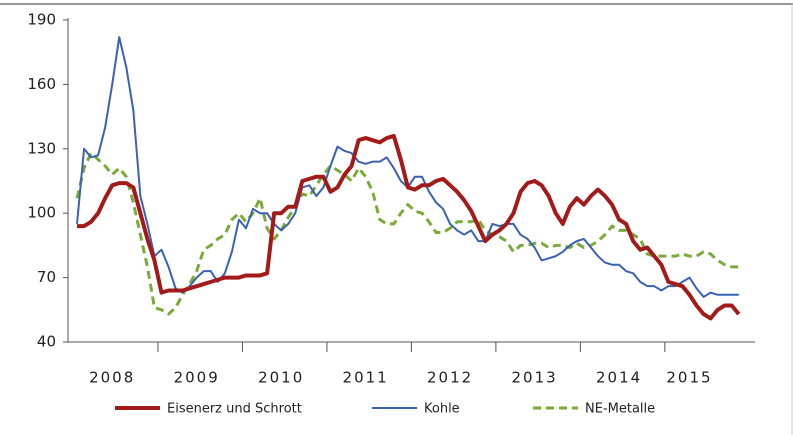 This screenshot has height=435, width=793. What do you see at coordinates (41, 213) in the screenshot?
I see `y-tick-label: 100` at bounding box center [41, 213].